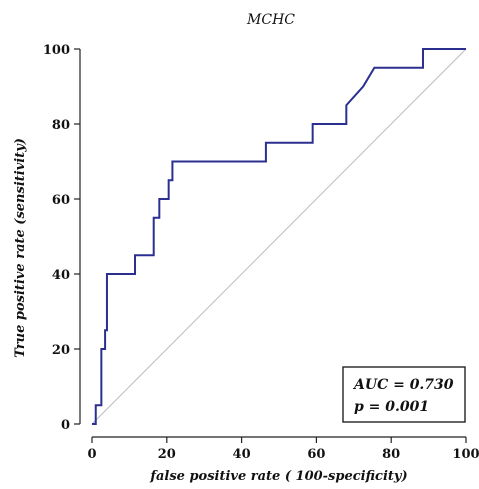 The image size is (479, 489). What do you see at coordinates (56, 50) in the screenshot?
I see `y-tick-label: 100` at bounding box center [56, 50].